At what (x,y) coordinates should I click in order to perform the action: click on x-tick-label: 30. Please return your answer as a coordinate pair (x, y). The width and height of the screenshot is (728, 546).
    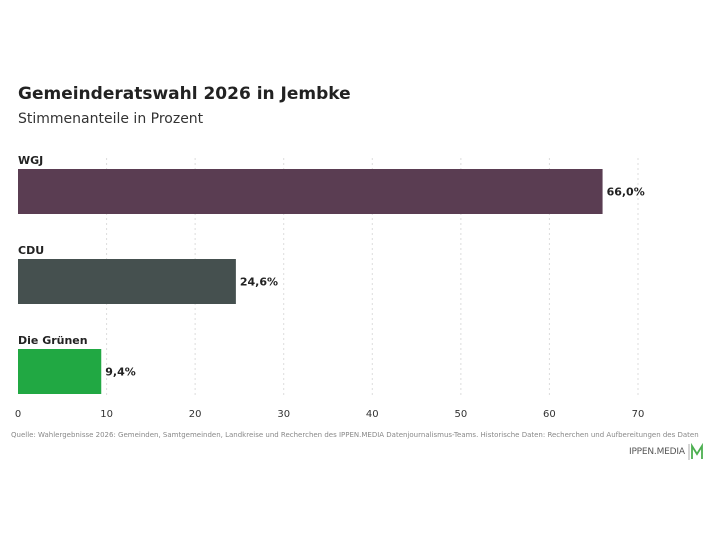
    Looking at the image, I should click on (283, 414).